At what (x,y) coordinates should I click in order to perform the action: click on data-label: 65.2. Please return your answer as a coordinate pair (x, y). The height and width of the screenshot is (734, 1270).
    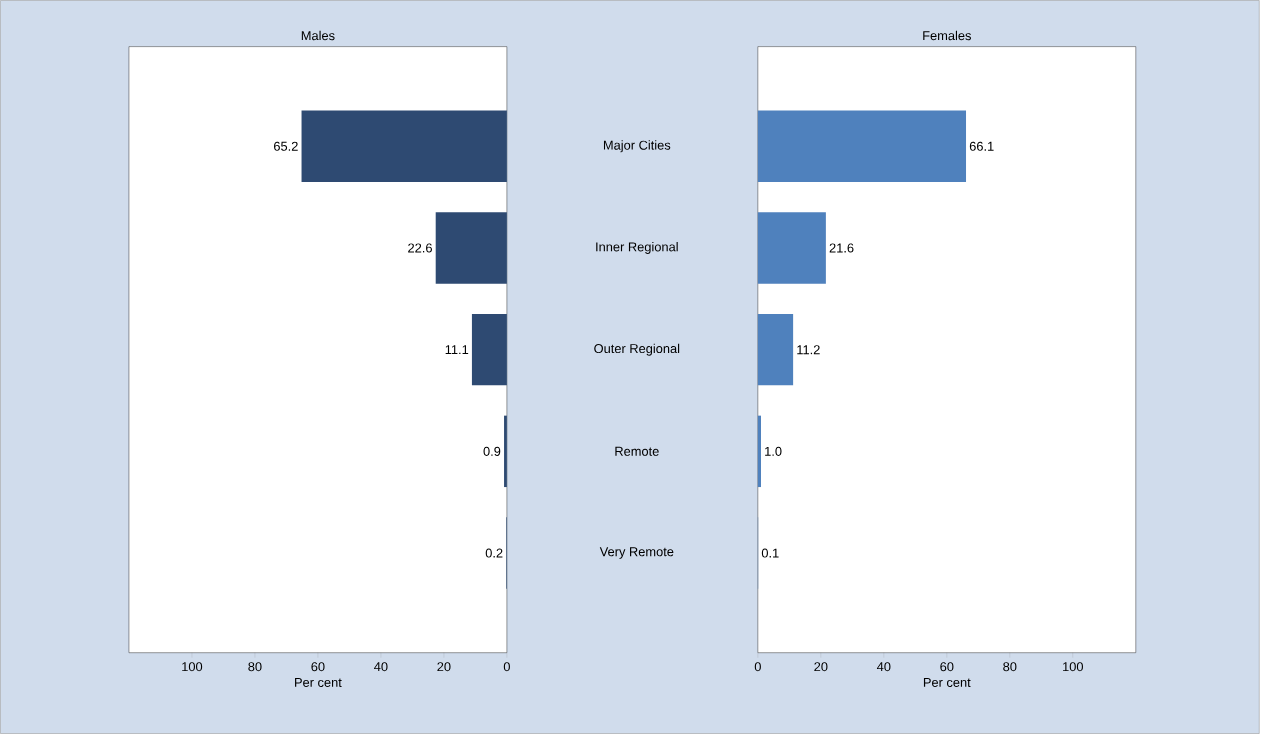
    Looking at the image, I should click on (286, 146).